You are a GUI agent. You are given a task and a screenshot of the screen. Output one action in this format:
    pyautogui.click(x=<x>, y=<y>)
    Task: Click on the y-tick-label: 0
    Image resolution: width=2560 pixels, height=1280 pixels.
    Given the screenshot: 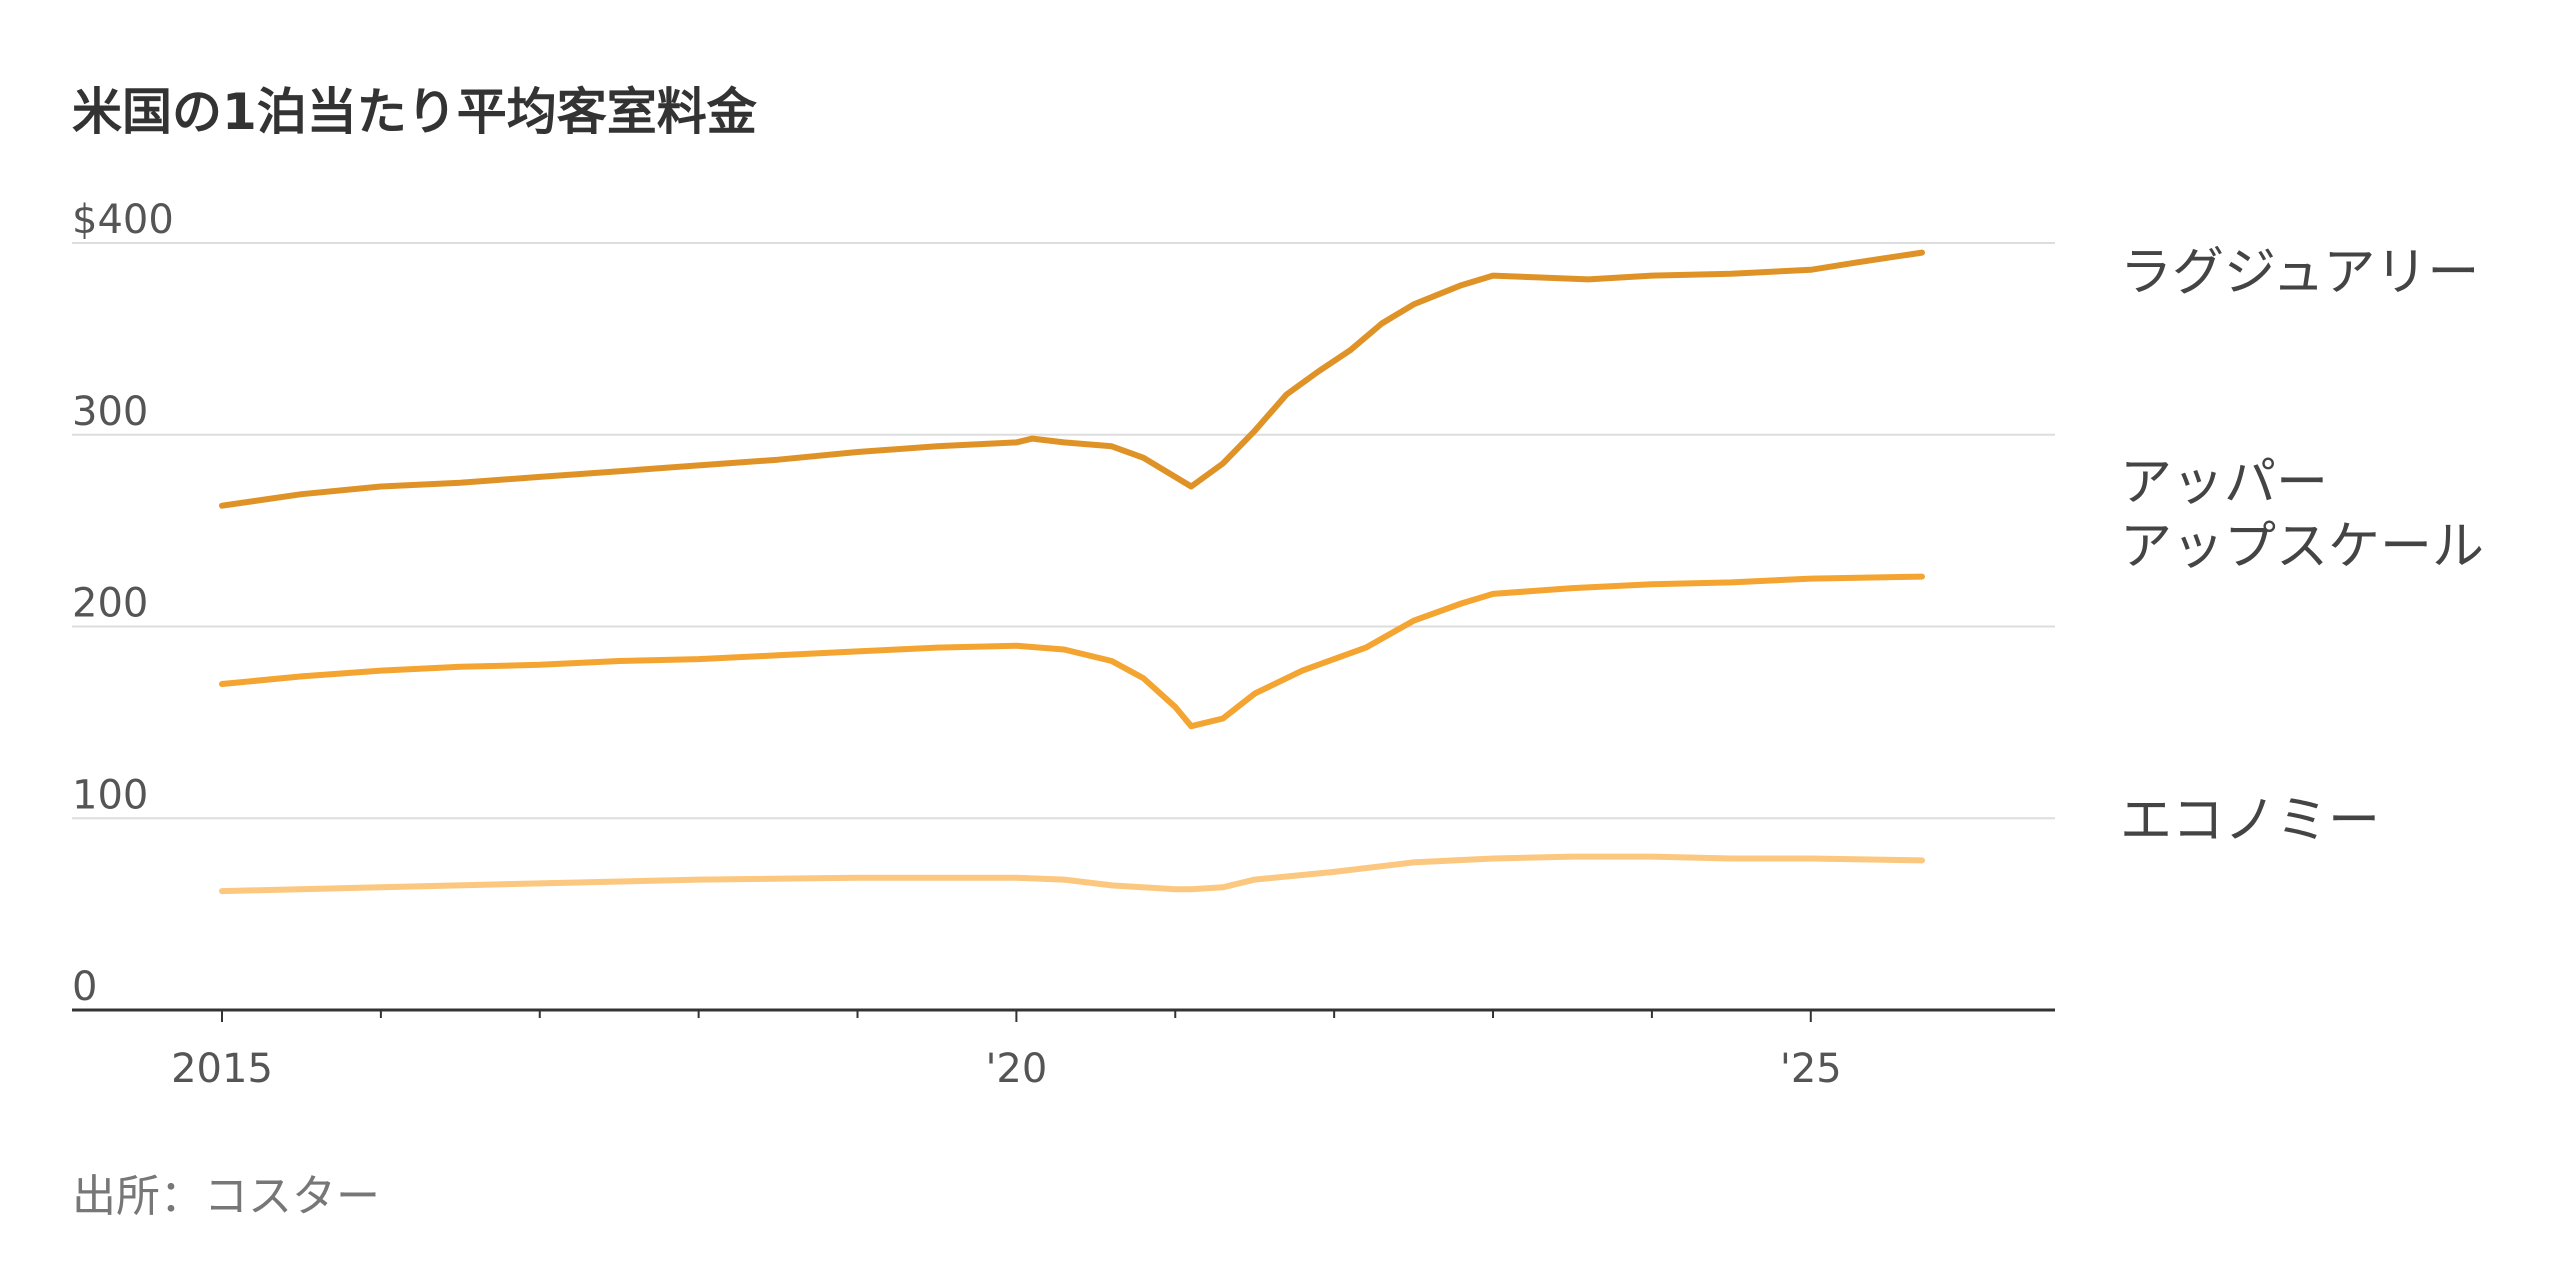 What is the action you would take?
    pyautogui.click(x=84, y=987)
    